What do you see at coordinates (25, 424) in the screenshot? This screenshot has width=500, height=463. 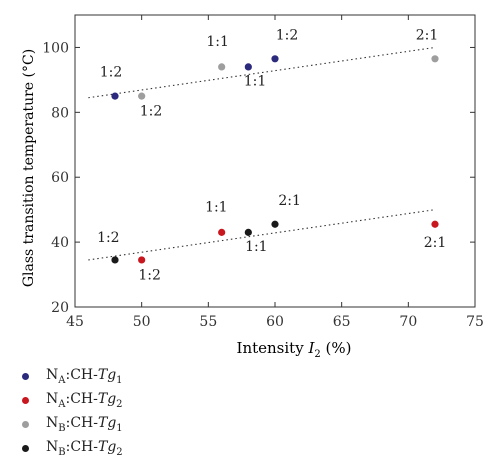 I see `legend-marker-nb-tg1` at bounding box center [25, 424].